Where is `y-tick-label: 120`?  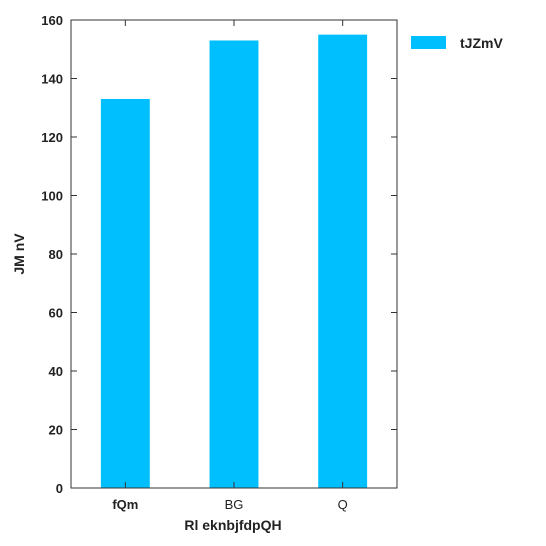
y-tick-label: 120 is located at coordinates (52, 137).